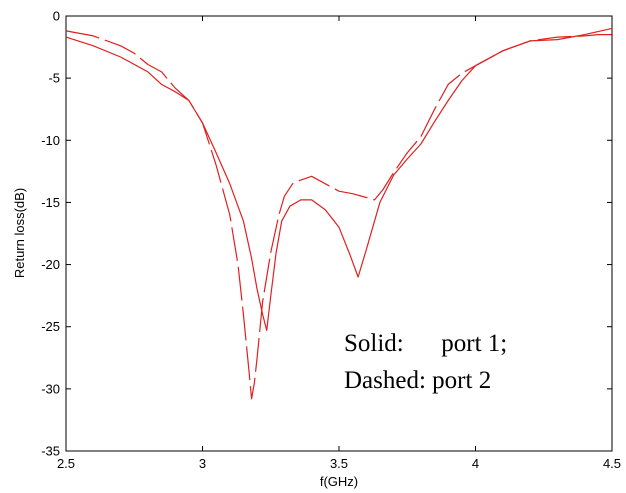 This screenshot has height=493, width=626. Describe the element at coordinates (19, 233) in the screenshot. I see `y-axis-label: Return loss(dB)` at that location.